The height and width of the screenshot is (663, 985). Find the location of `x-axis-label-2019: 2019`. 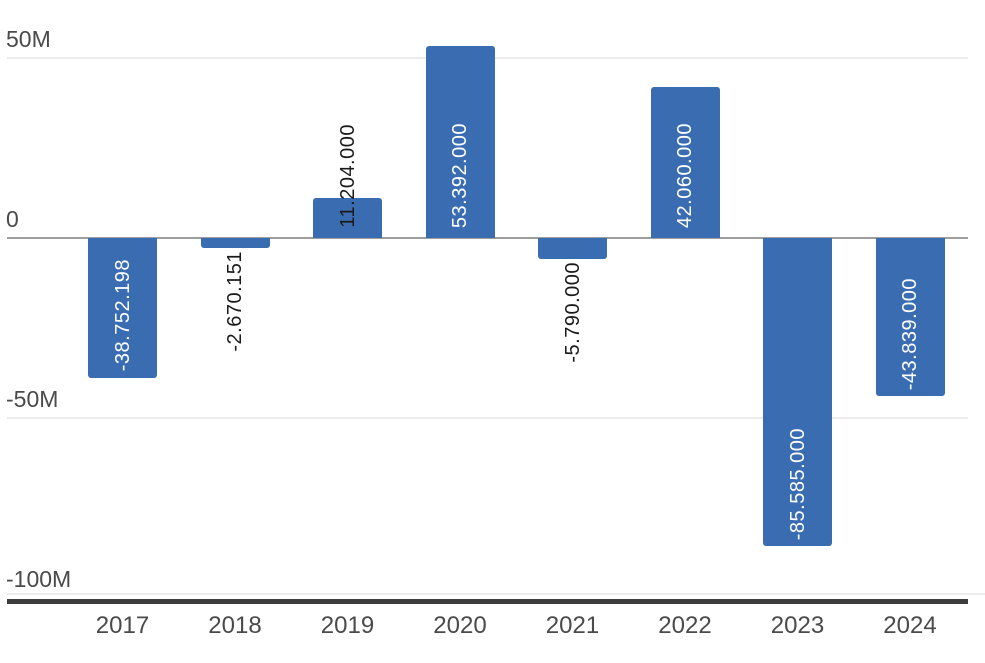

x-axis-label-2019: 2019 is located at coordinates (347, 625).